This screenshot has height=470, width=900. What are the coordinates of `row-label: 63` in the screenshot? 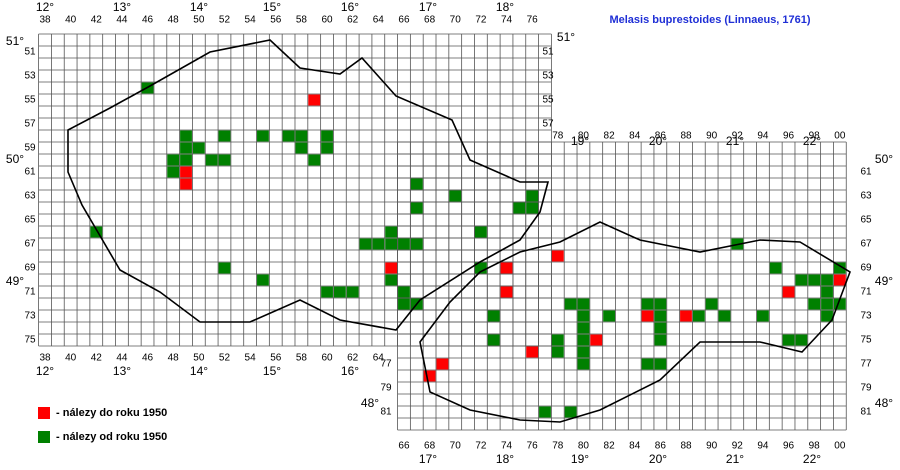 It's located at (866, 196).